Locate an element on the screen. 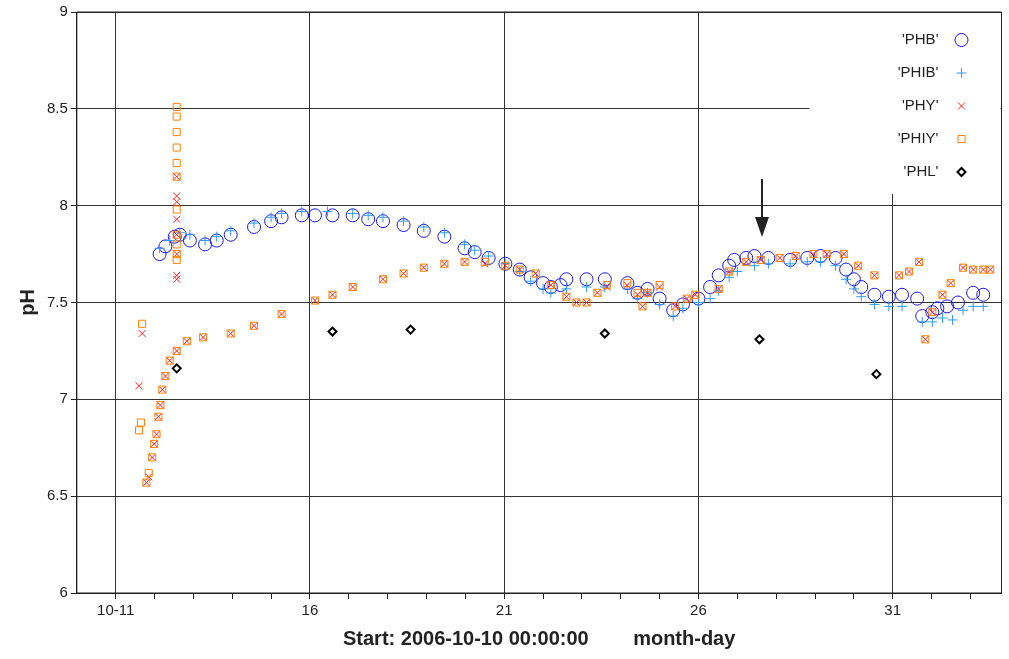 Image resolution: width=1009 pixels, height=659 pixels. legend-label: 'PHB' is located at coordinates (920, 39).